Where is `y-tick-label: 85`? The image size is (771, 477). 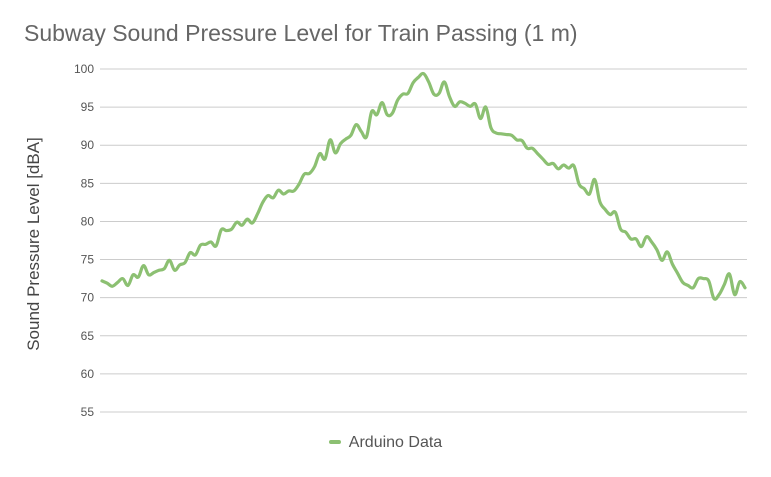 y-tick-label: 85 is located at coordinates (88, 183).